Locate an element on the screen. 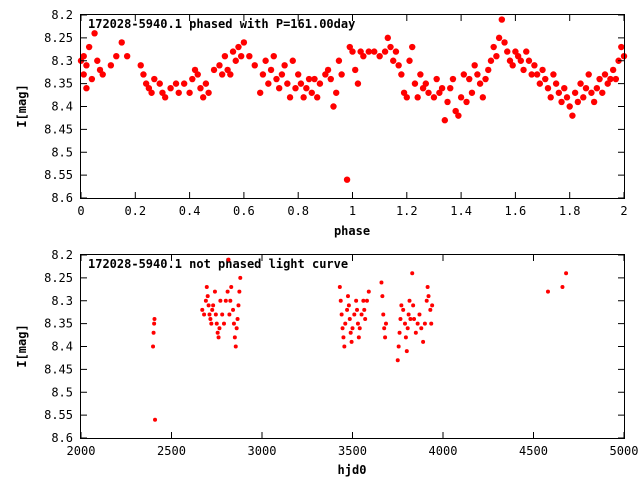 The image size is (640, 480). phased-y-tick-label: 8.45 is located at coordinates (58, 129).